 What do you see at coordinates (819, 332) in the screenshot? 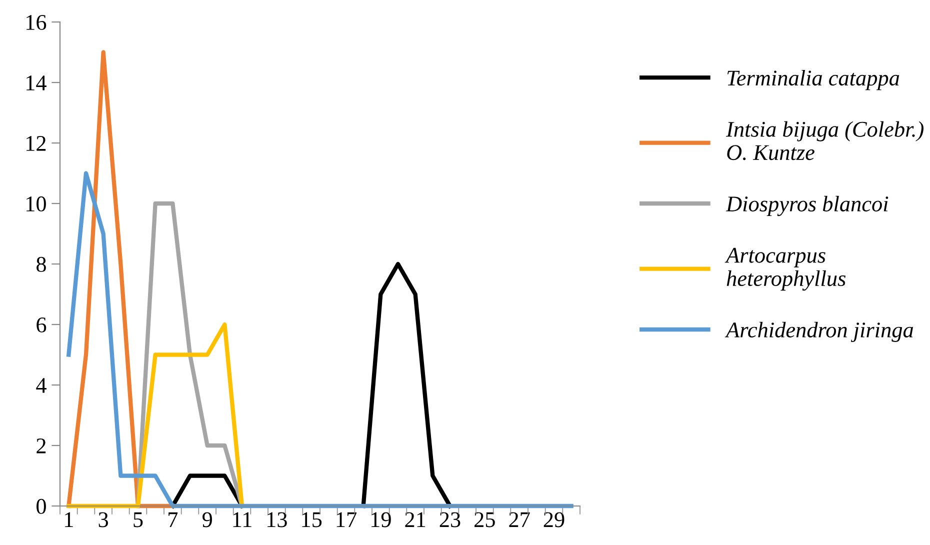
I see `legend-label: Archidendron jiringa` at bounding box center [819, 332].